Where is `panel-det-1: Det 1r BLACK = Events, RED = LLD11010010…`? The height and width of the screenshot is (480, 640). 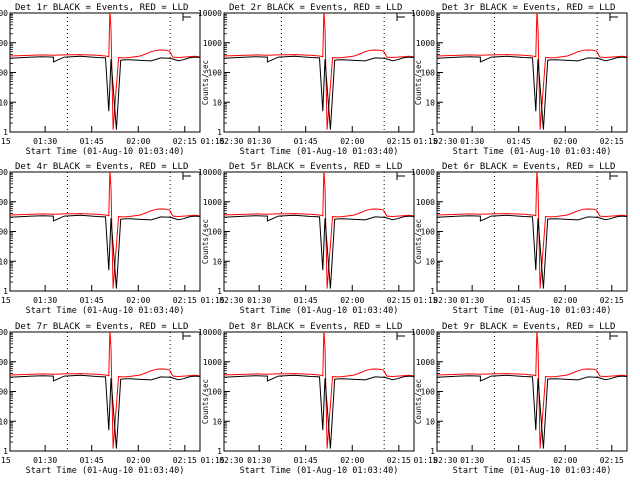
panel-det-1: Det 1r BLACK = Events, RED = LLD11010010… is located at coordinates (122, 80).